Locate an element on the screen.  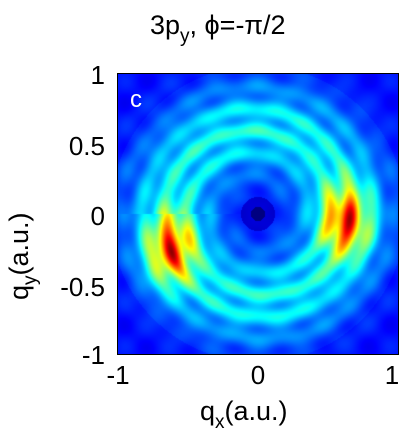
y-tick-label: -0.5 is located at coordinates (82, 287).